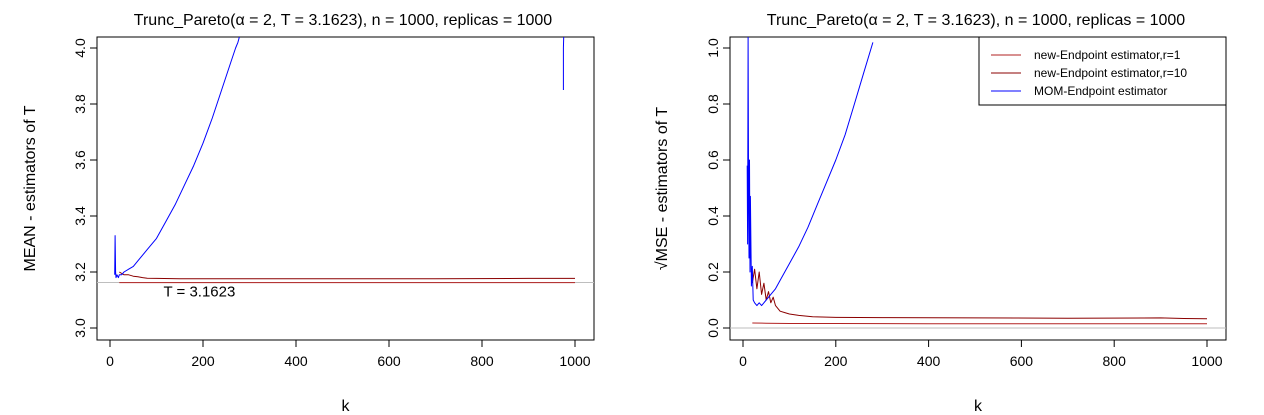 The image size is (1264, 415). I want to click on y-axis-label: √MSE - estimators of T, so click(662, 188).